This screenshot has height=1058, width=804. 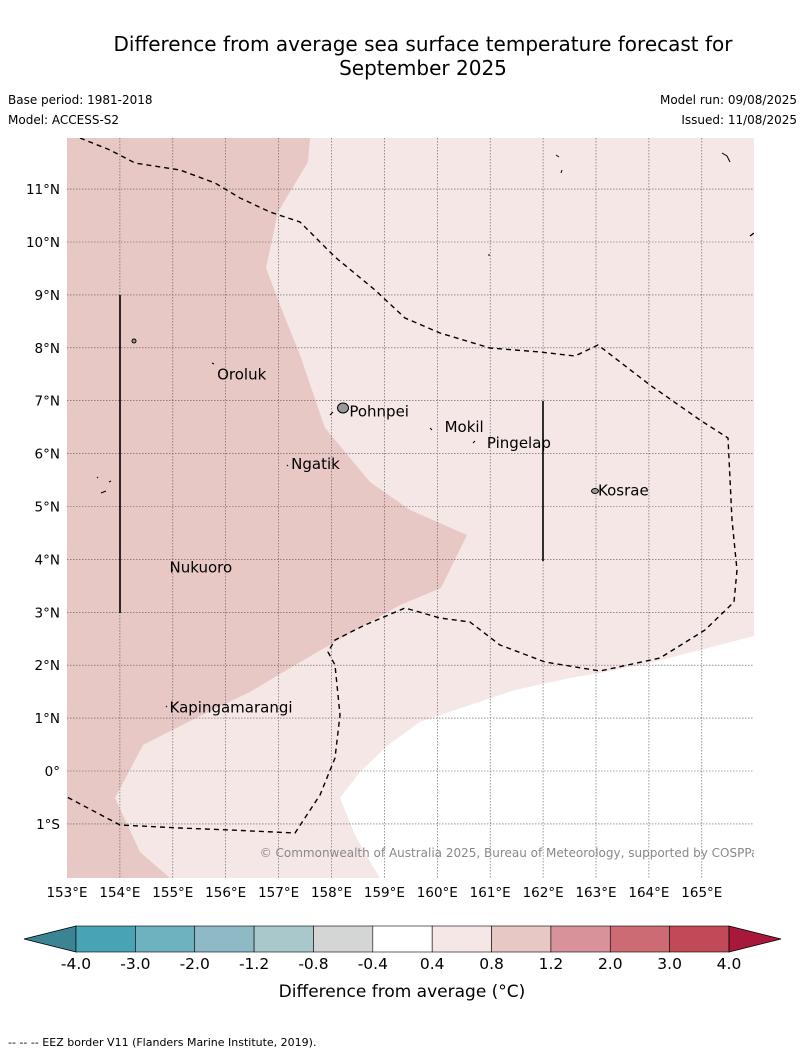 I want to click on colorbar-tick-label: -0.8, so click(x=313, y=964).